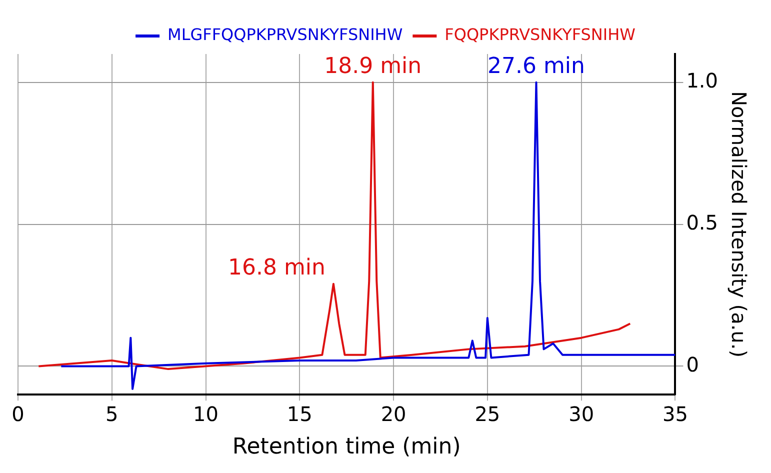 The image size is (771, 473). Describe the element at coordinates (702, 222) in the screenshot. I see `y-tick-label: 0.5` at that location.